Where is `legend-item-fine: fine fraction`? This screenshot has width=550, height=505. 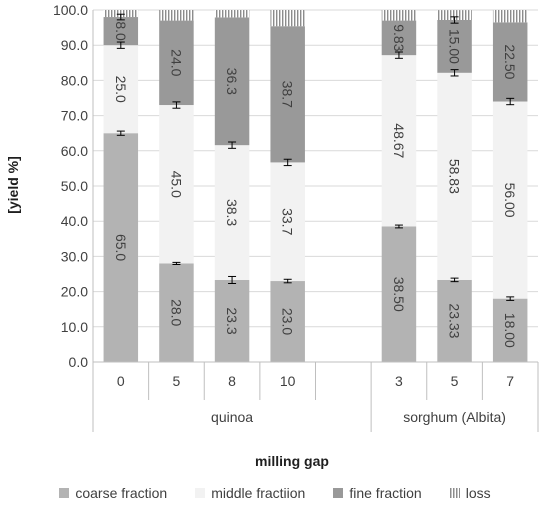
legend-item-fine: fine fraction is located at coordinates (377, 493).